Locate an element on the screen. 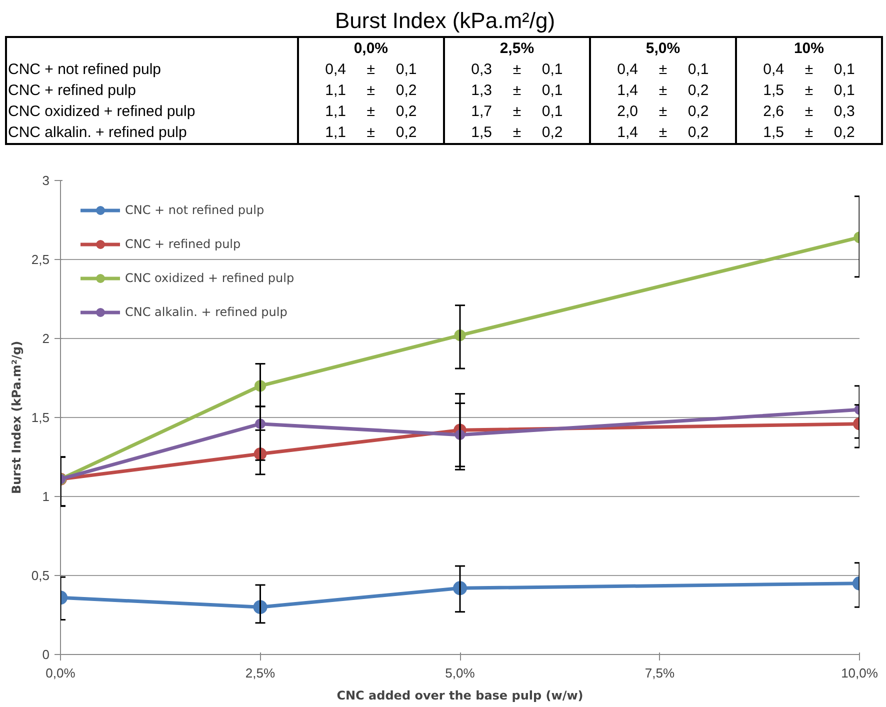 This screenshot has width=886, height=707. text: 1,7 ± 0,1 is located at coordinates (517, 111).